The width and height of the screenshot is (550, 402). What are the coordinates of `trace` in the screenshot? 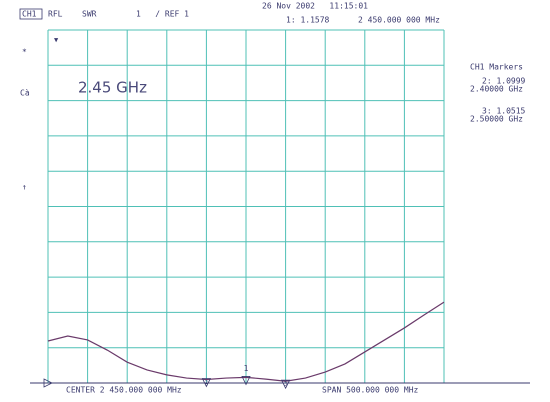 It's located at (246, 341).